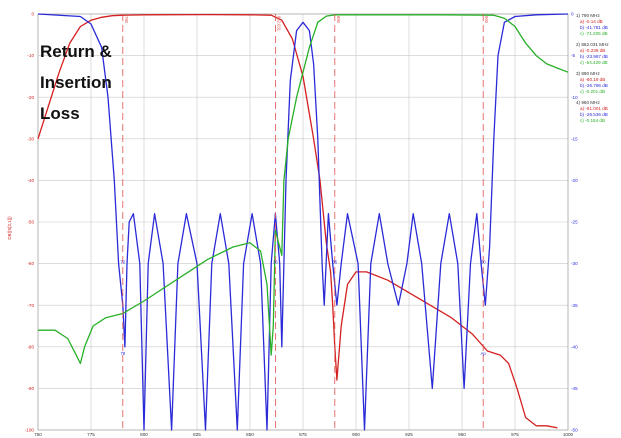 The image size is (621, 438). What do you see at coordinates (574, 346) in the screenshot?
I see `y-right-tick-label: -40` at bounding box center [574, 346].